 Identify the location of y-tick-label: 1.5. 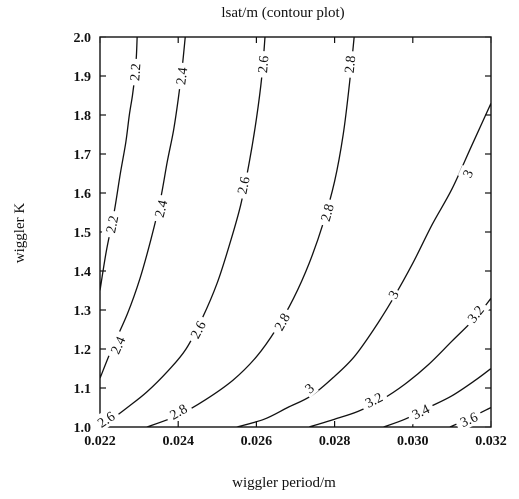
(83, 233).